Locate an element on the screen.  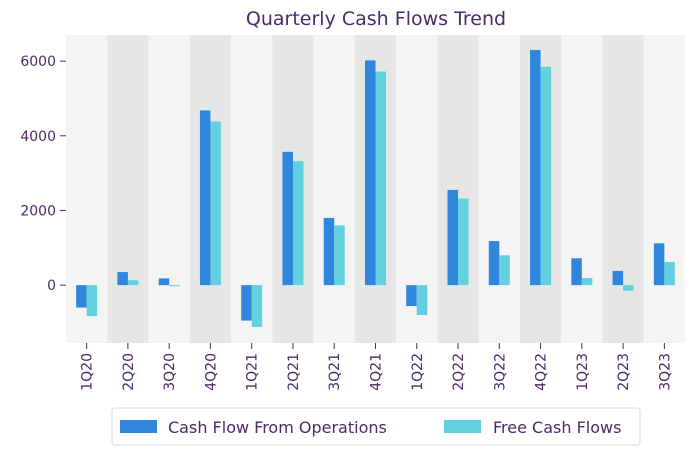
y-tick-label: 2000 is located at coordinates (38, 211).